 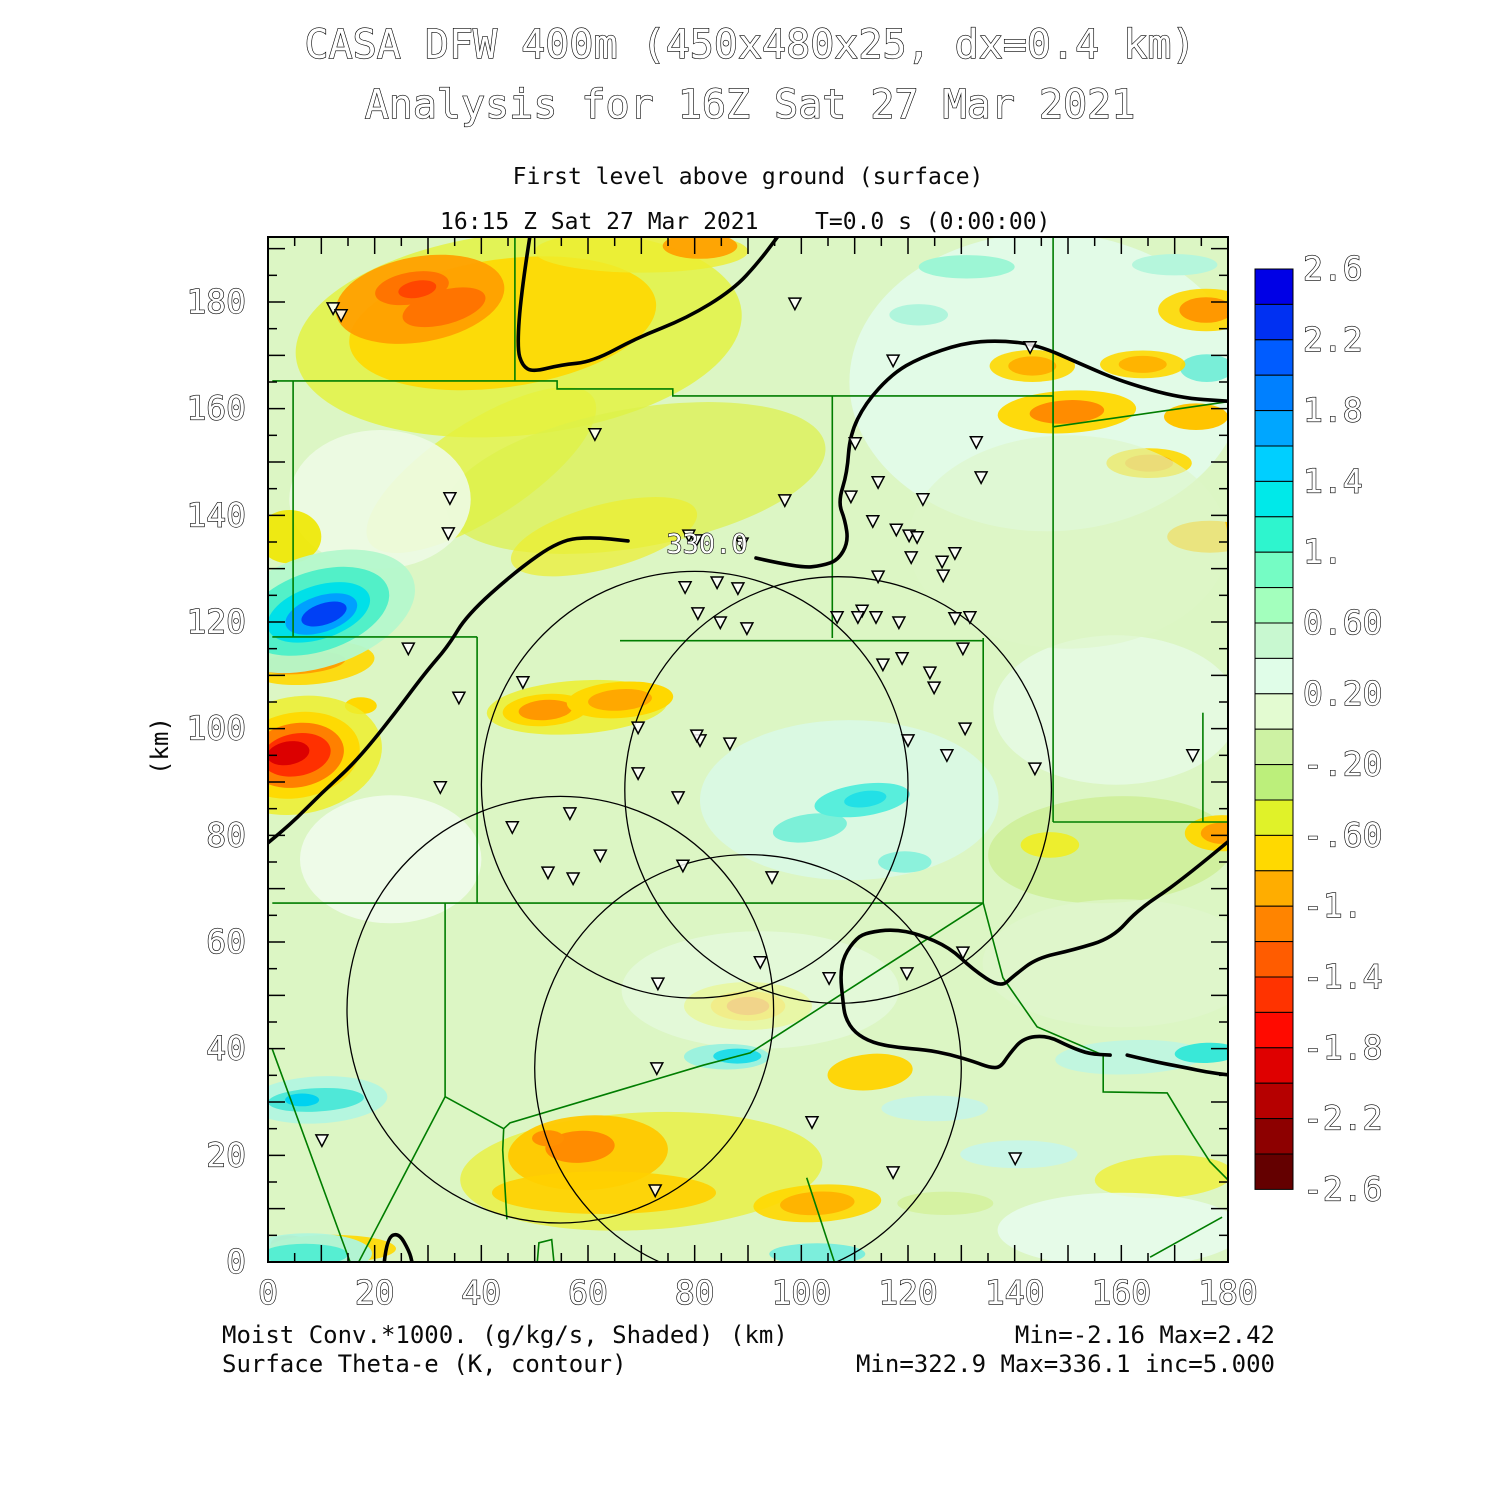 What do you see at coordinates (1342, 834) in the screenshot?
I see `colorbar-label: -.60` at bounding box center [1342, 834].